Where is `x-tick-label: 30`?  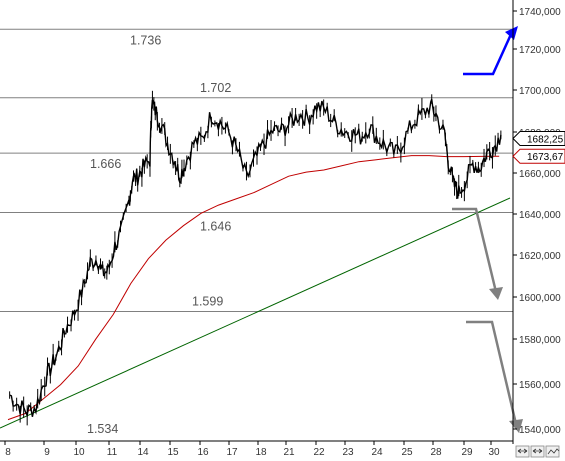
x-tick-label: 30 is located at coordinates (494, 452).